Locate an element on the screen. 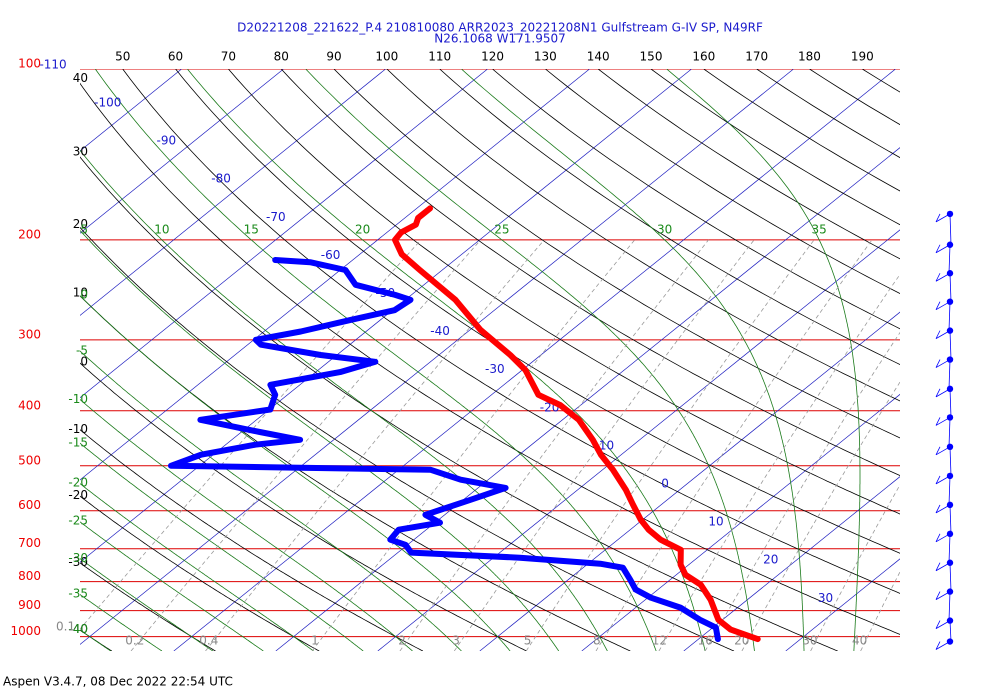 The image size is (1000, 700). isotherm is located at coordinates (842, 604).